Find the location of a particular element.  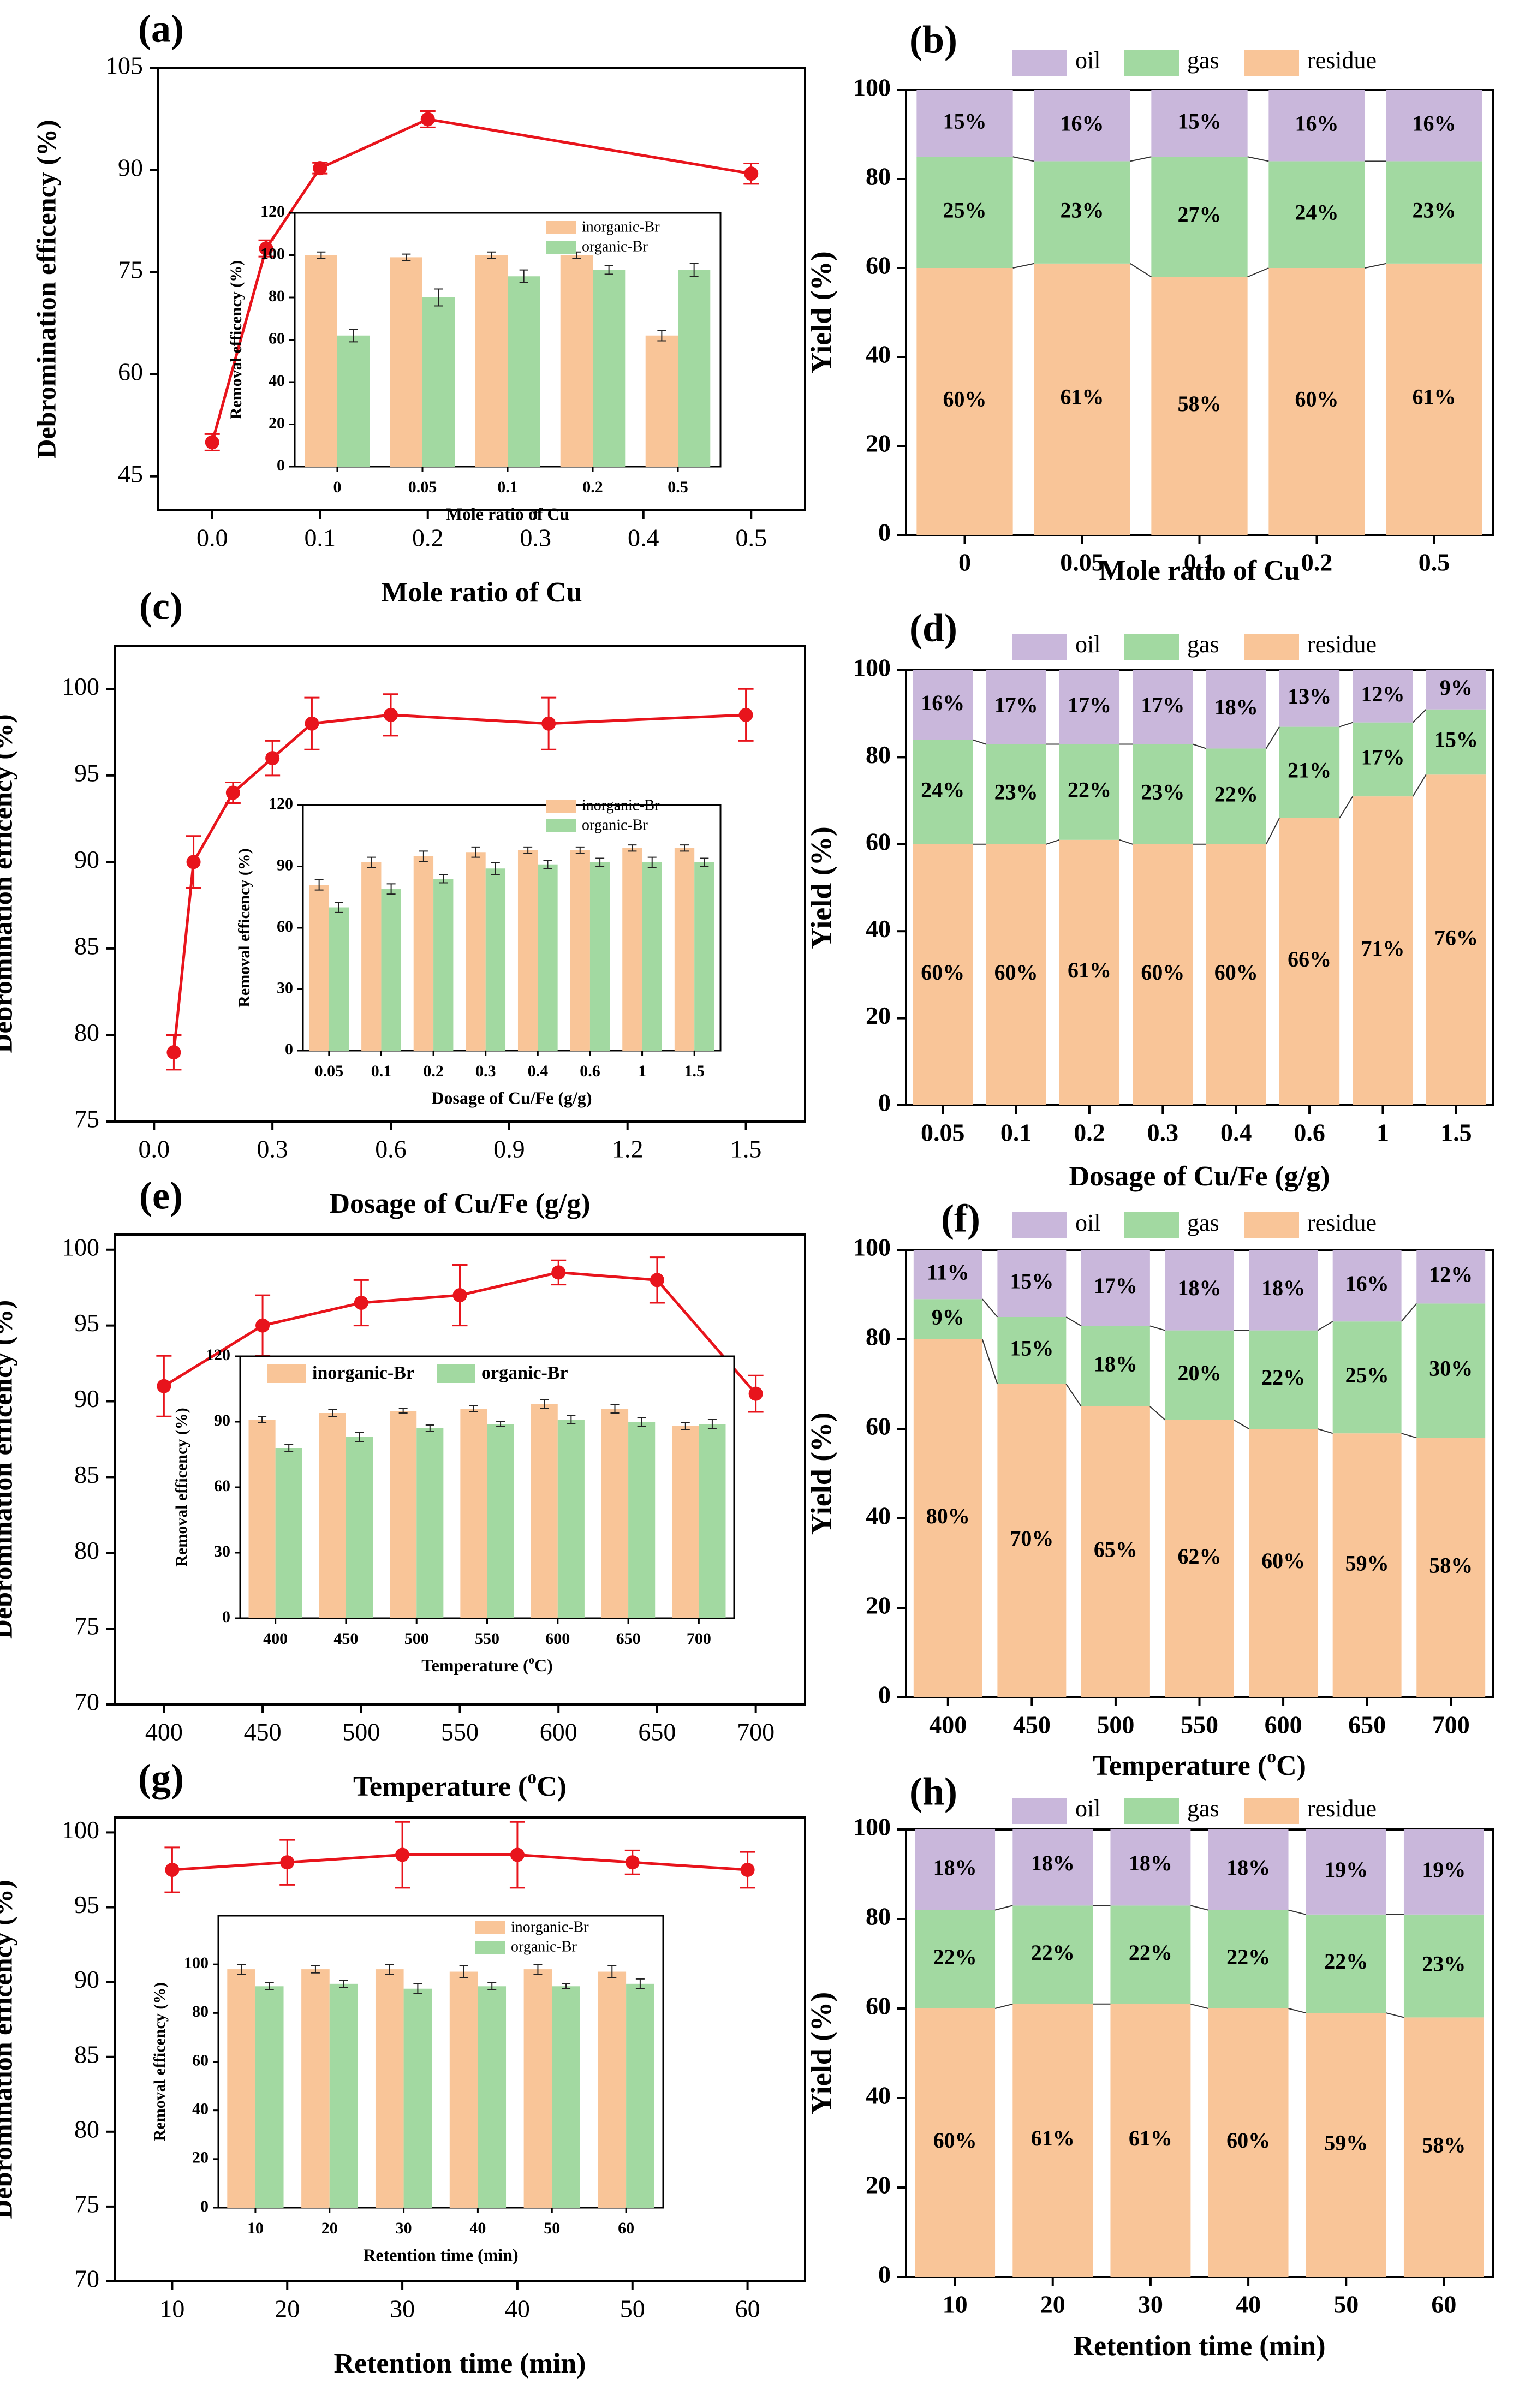

gas-data-label: 18% is located at coordinates (1115, 1363).